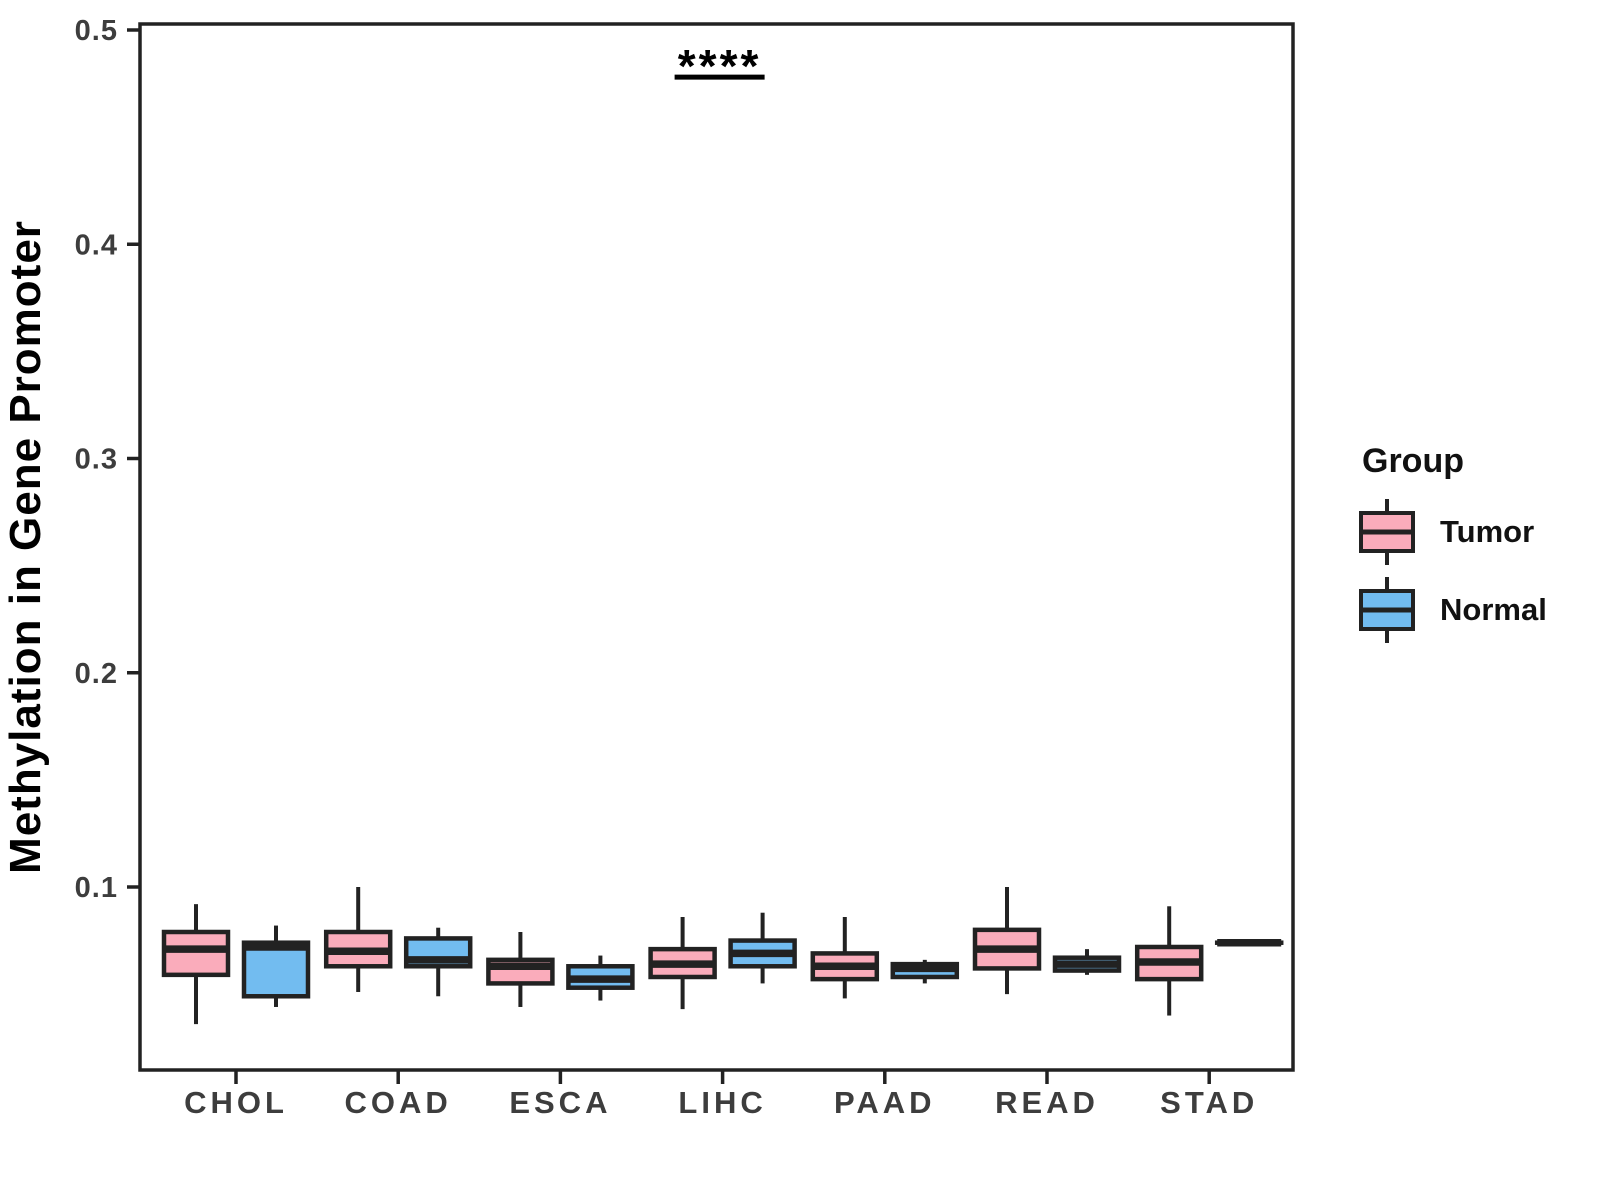 The height and width of the screenshot is (1200, 1600). Describe the element at coordinates (885, 1102) in the screenshot. I see `x-tick-label-paad: PAAD` at that location.